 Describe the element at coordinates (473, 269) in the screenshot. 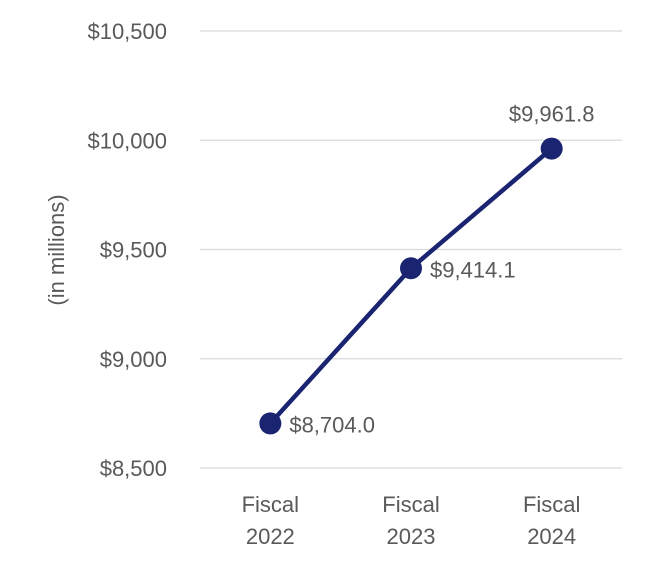

I see `data-label: $9,414.1` at that location.